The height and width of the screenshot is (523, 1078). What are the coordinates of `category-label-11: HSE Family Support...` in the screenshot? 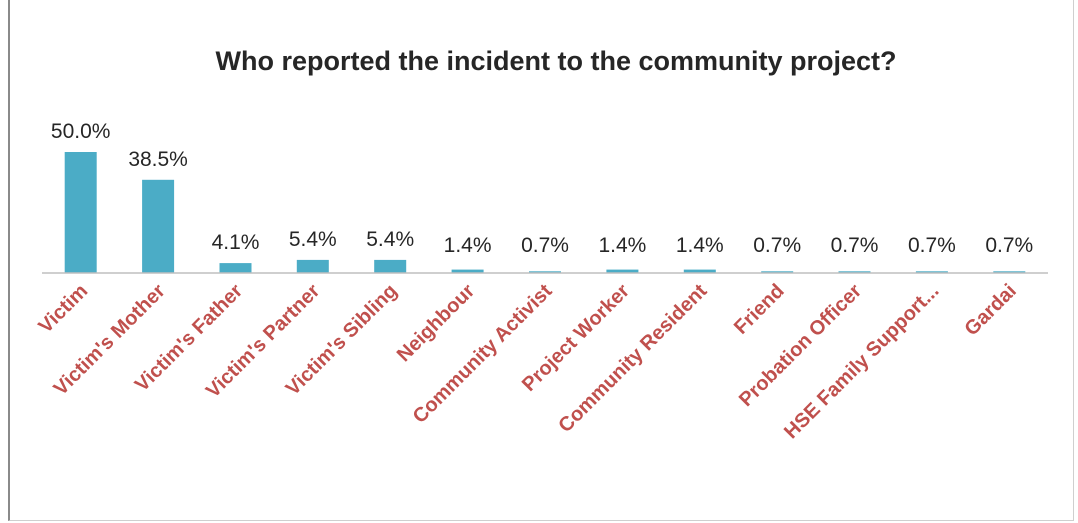 It's located at (861, 361).